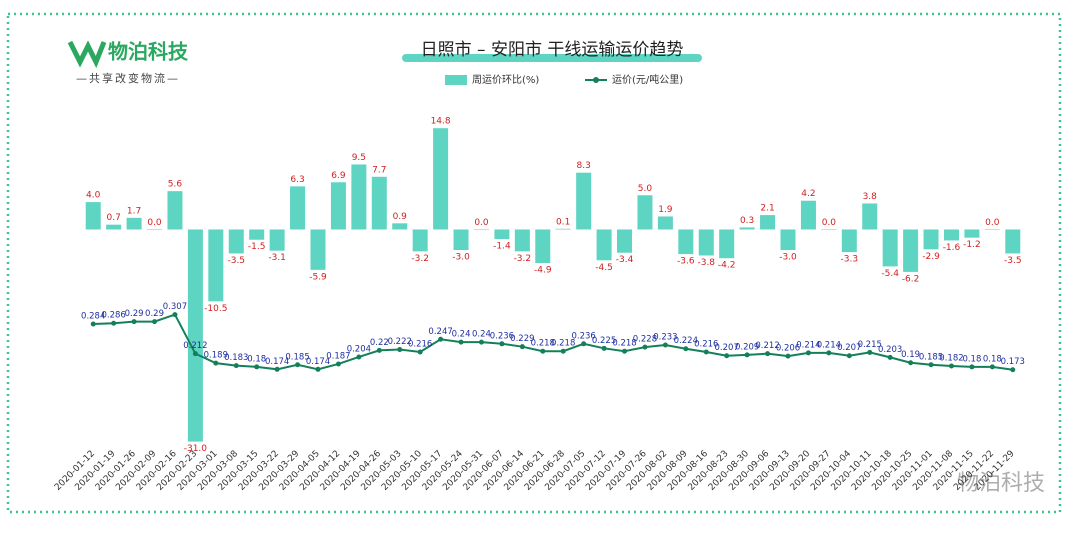 The image size is (1080, 533). Describe the element at coordinates (706, 345) in the screenshot. I see `line-value-label: 0.216` at that location.